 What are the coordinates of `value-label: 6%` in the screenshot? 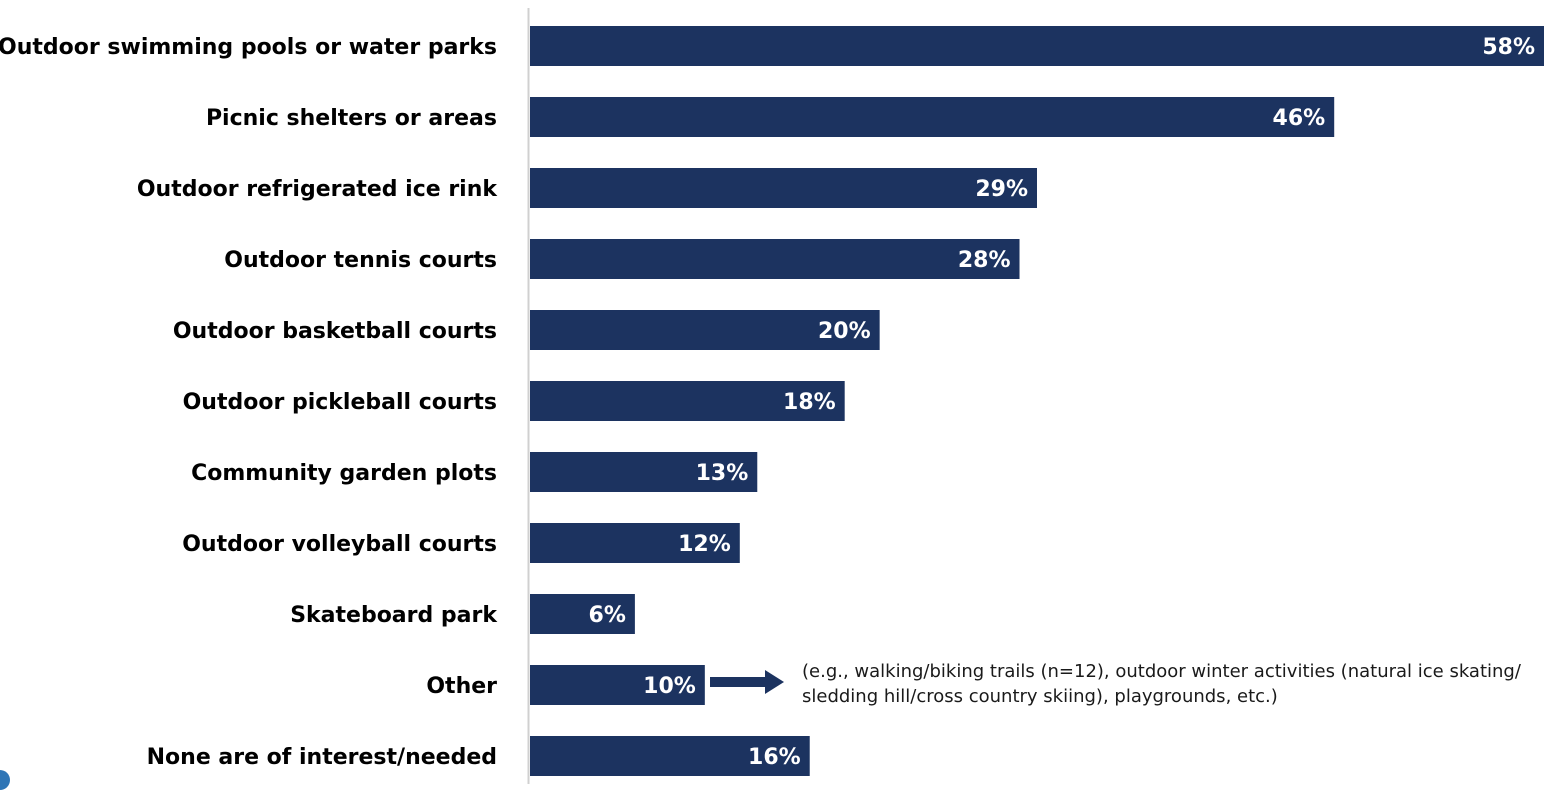 It's located at (607, 615).